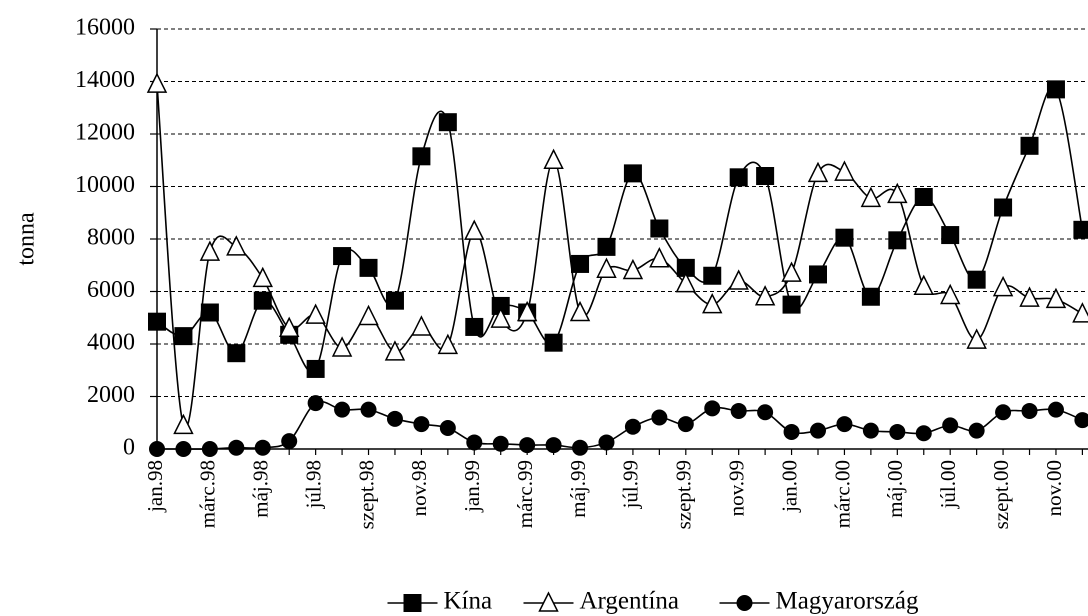  I want to click on y-tick-label: 0, so click(129, 448).